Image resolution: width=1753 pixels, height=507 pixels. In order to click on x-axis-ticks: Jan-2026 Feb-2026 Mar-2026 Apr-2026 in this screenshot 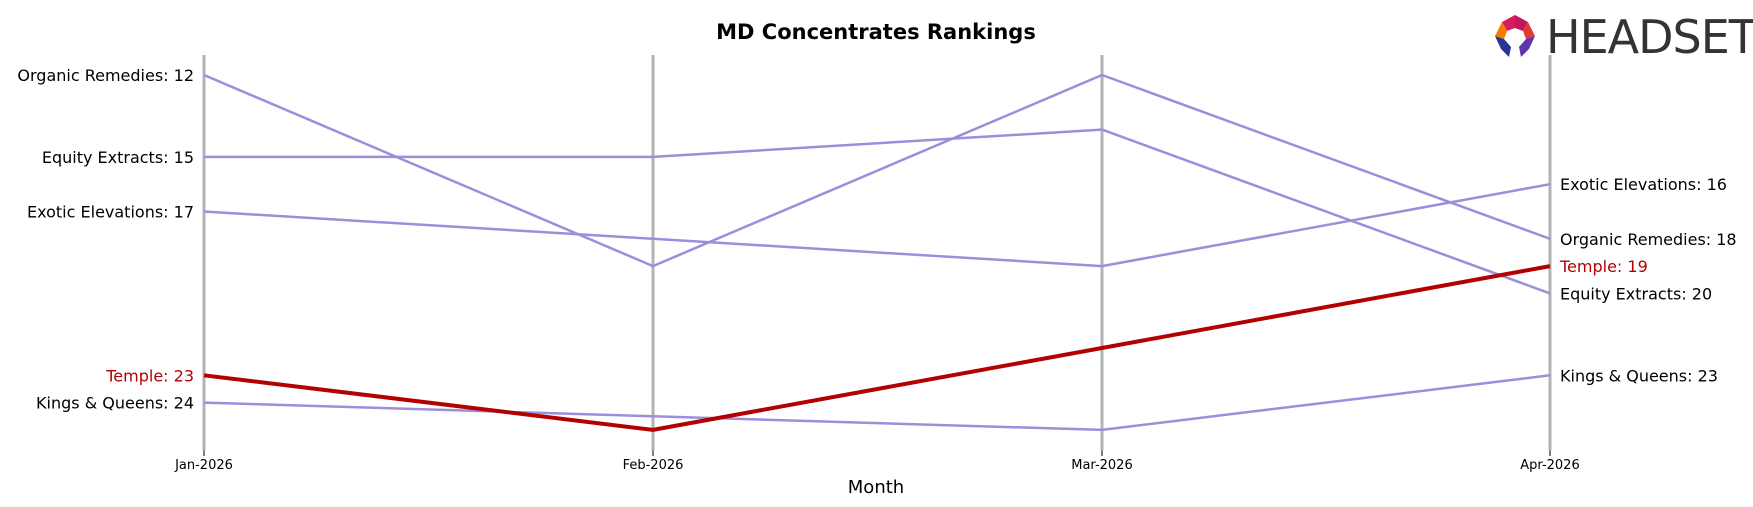, I will do `click(877, 461)`.